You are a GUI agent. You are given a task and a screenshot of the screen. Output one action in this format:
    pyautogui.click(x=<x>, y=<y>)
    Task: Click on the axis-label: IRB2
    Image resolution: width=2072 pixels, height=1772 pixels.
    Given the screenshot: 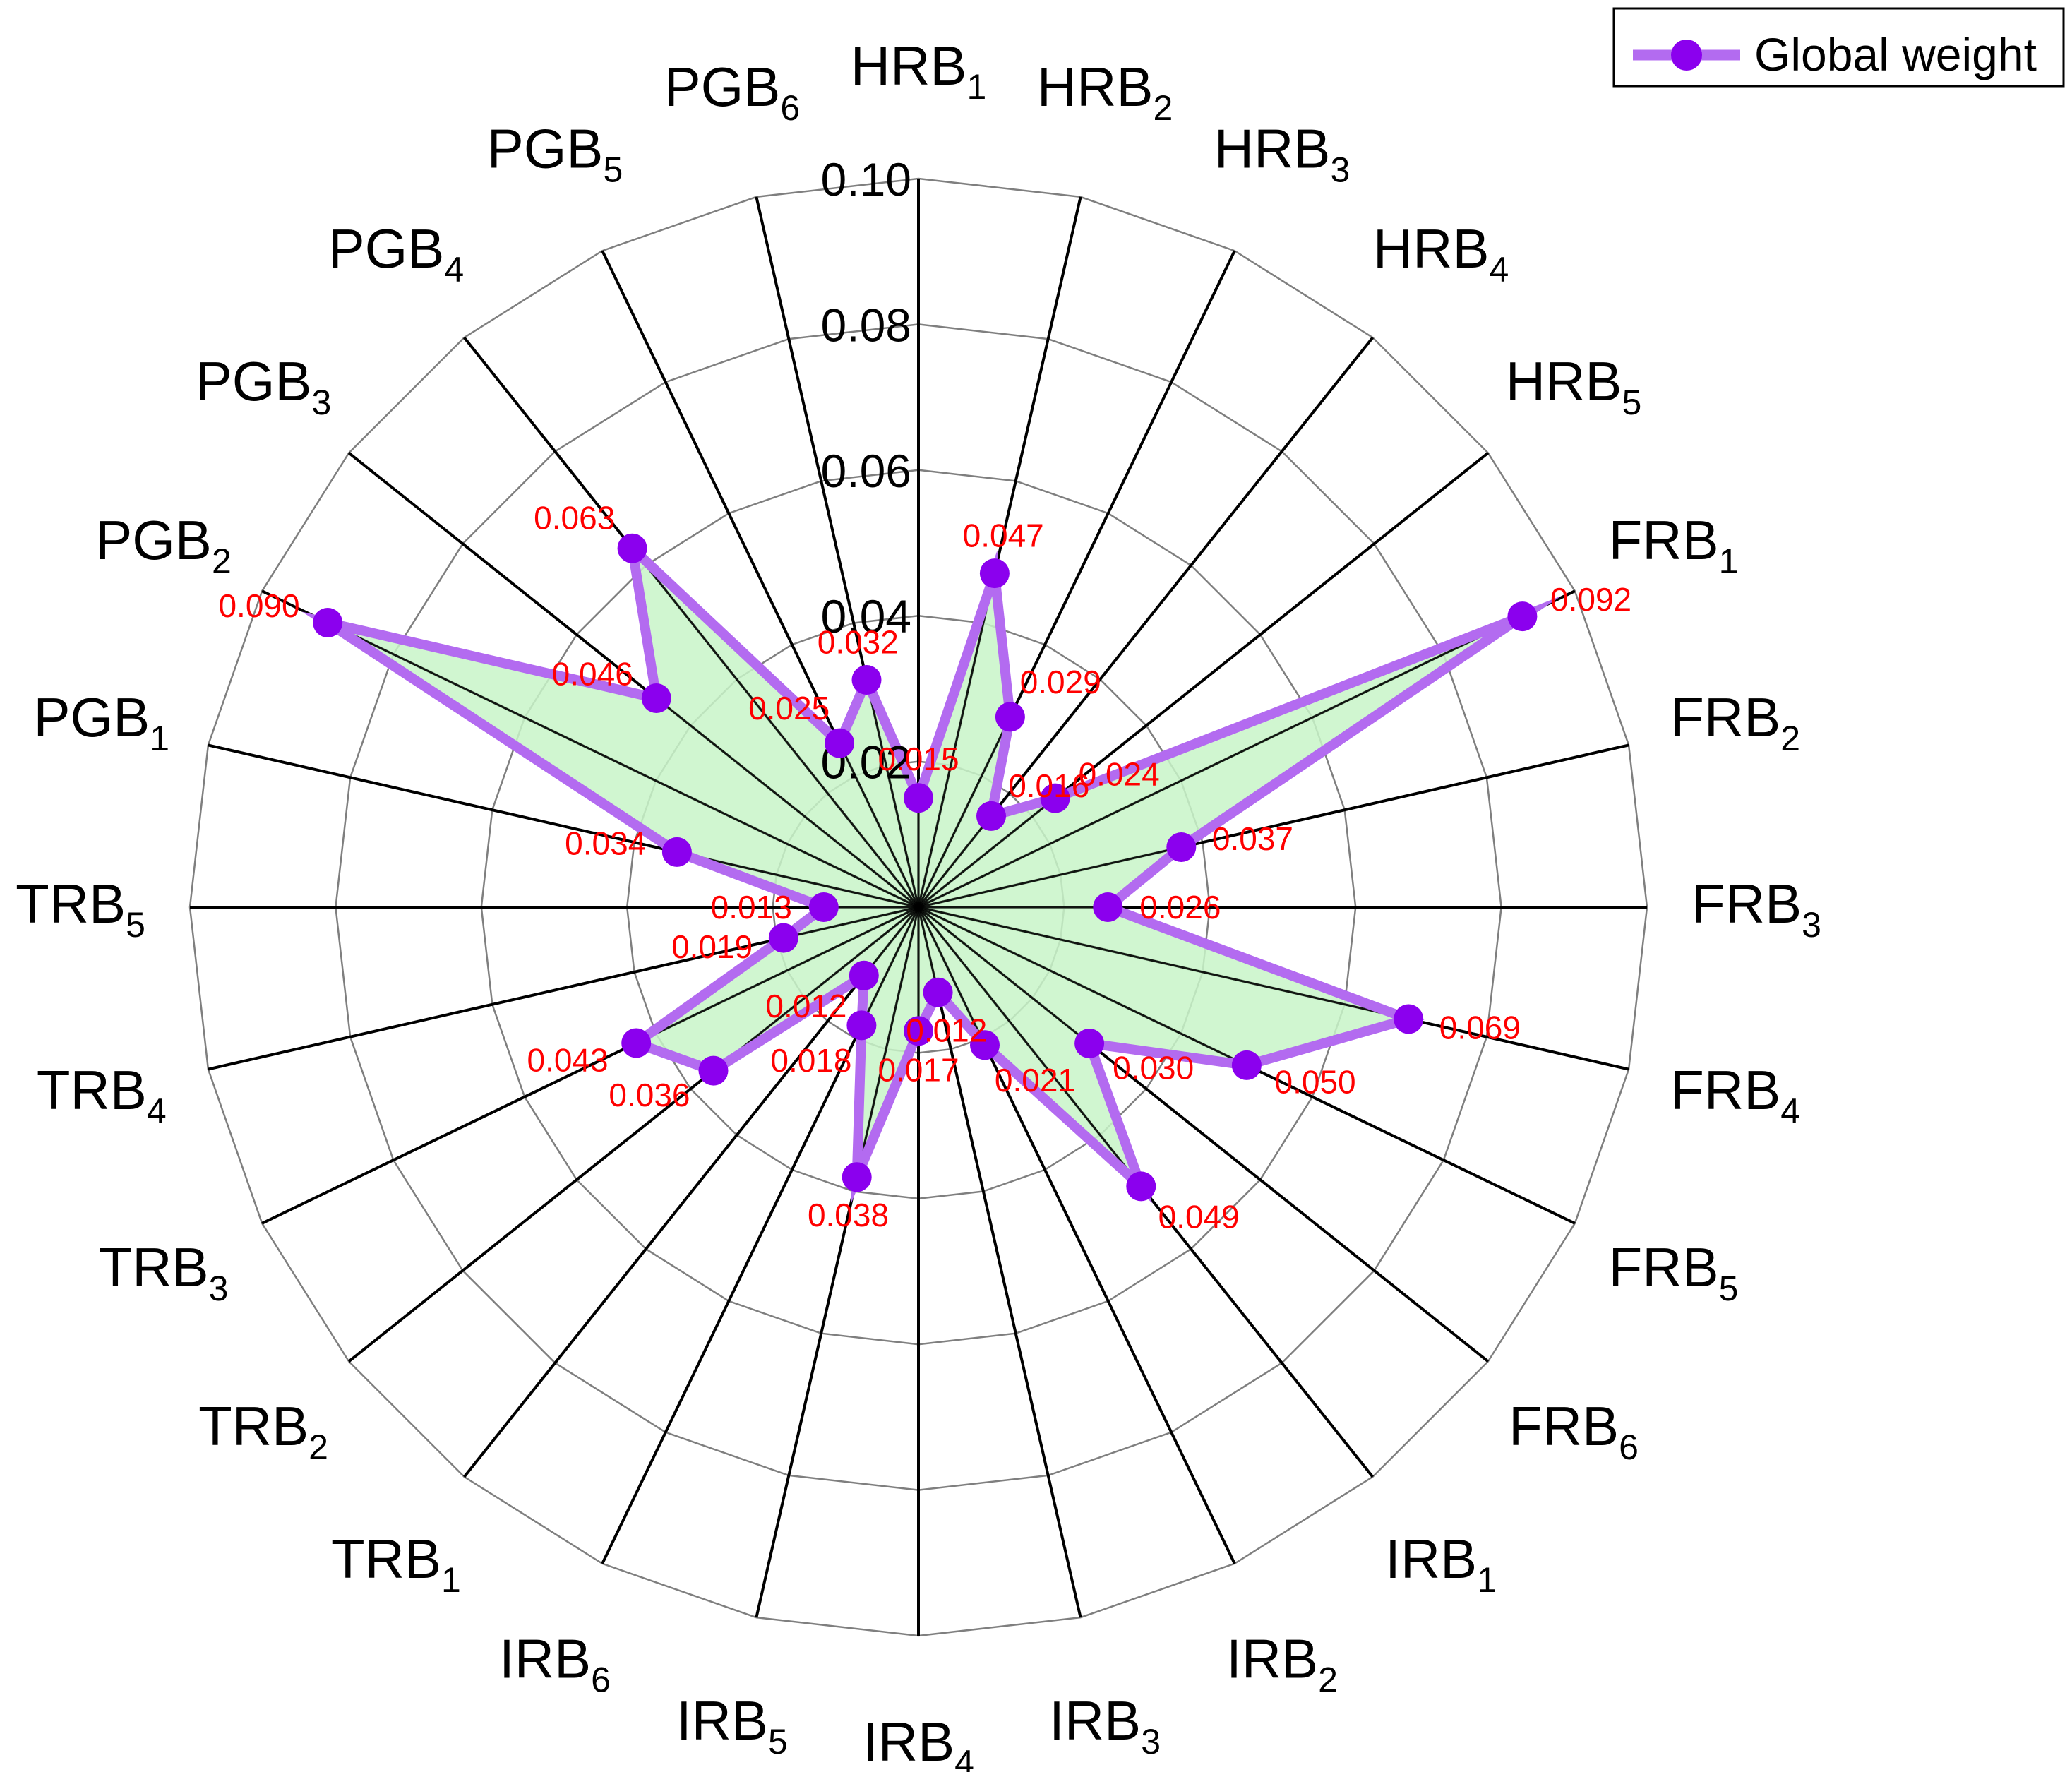 What is the action you would take?
    pyautogui.click(x=1282, y=1664)
    